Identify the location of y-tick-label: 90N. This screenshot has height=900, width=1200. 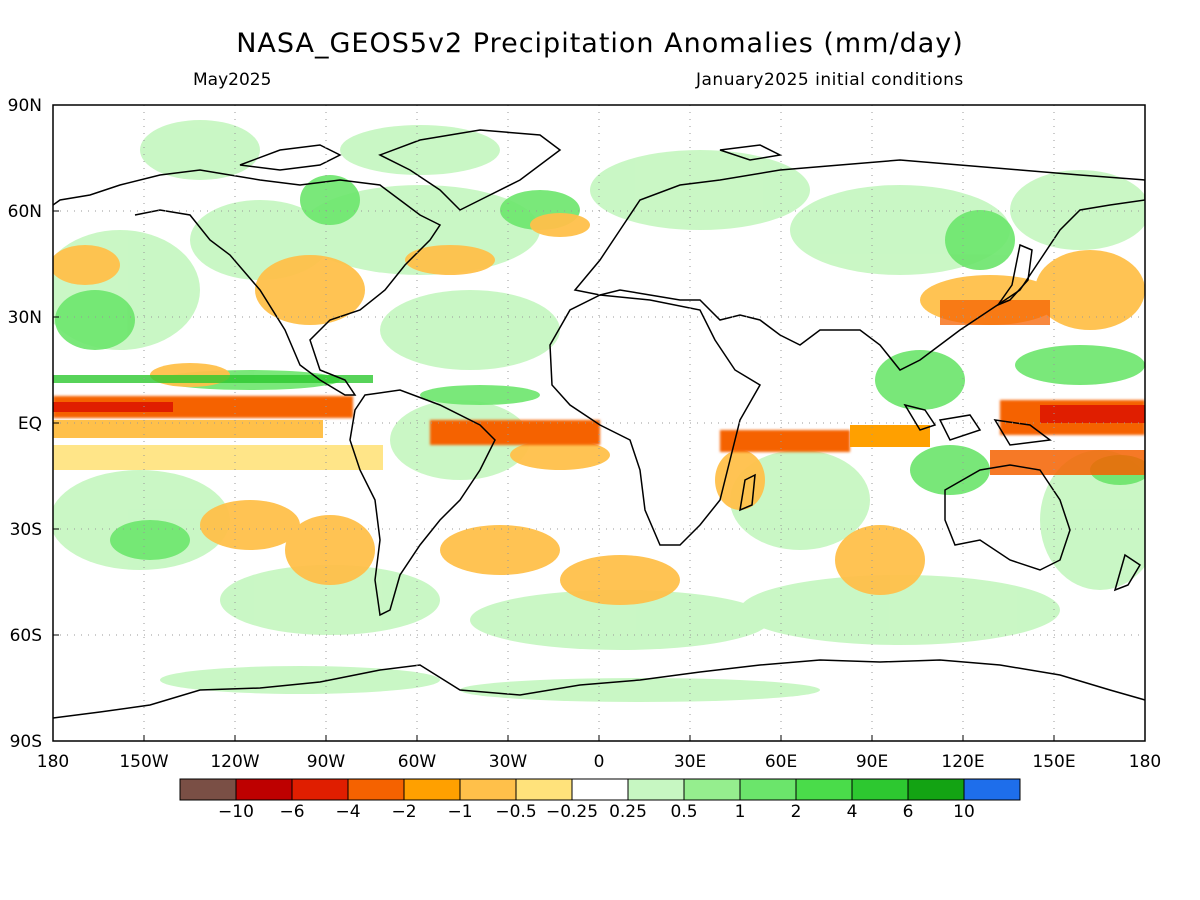
(25, 106).